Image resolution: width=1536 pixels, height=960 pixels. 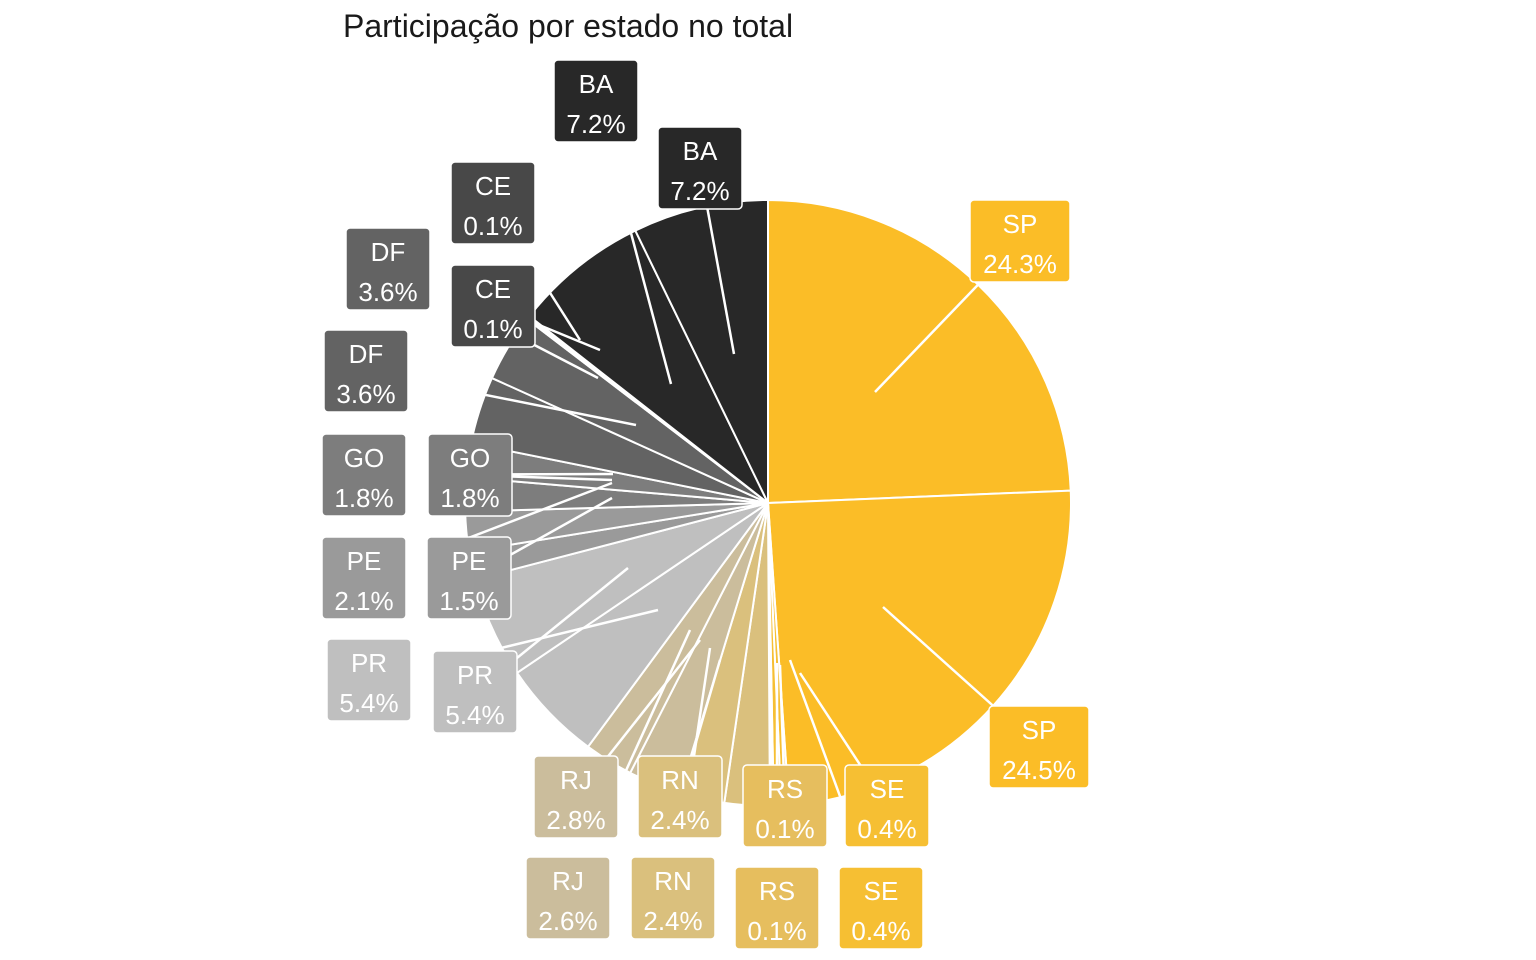 I want to click on label-percent: 24.3%, so click(x=1020, y=264).